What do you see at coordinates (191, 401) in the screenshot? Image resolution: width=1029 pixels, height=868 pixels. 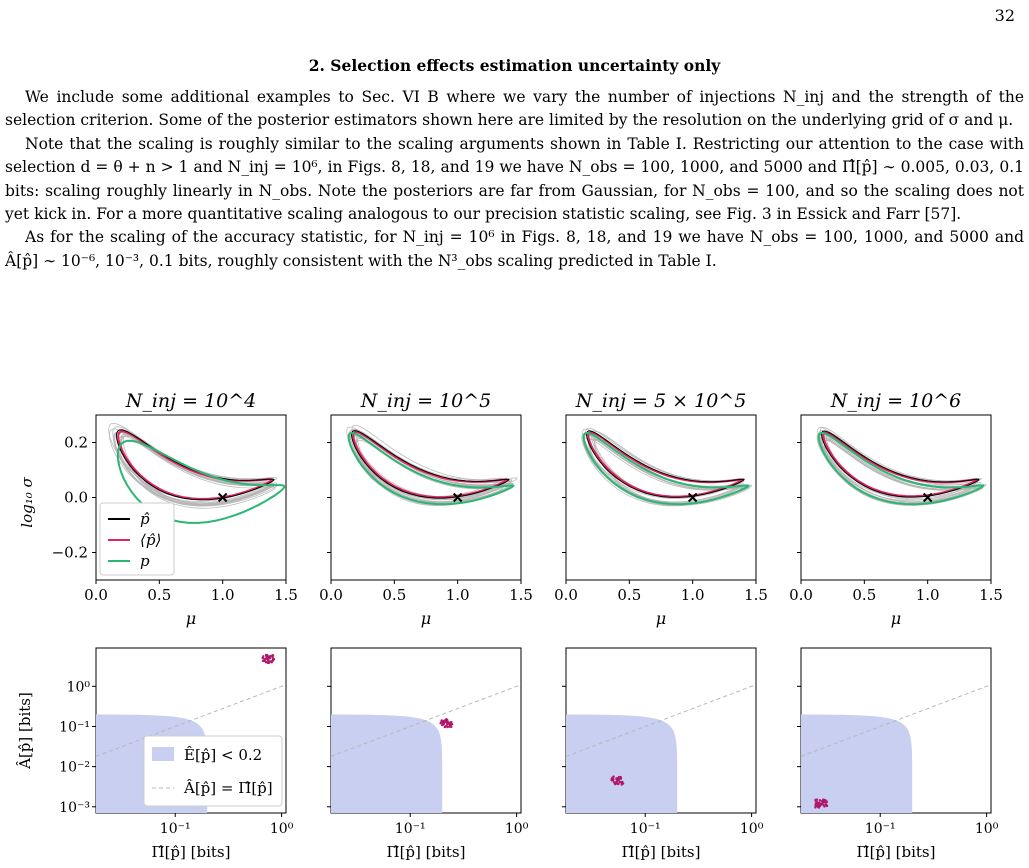 I see `panel-title-1: N_inj = 10^4` at bounding box center [191, 401].